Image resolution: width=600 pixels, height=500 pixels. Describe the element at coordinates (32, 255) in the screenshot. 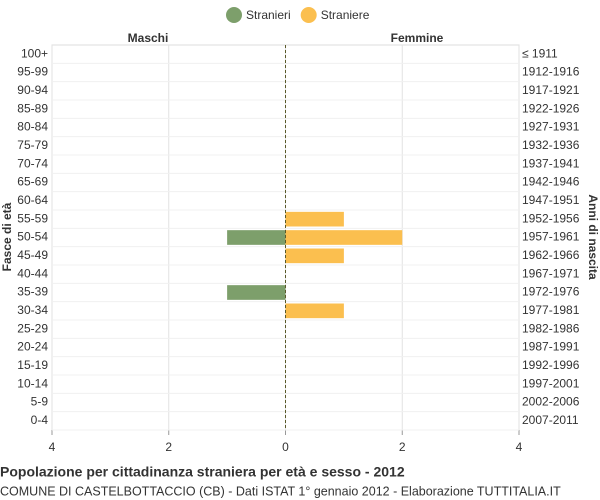

I see `y-tick-label: 45-49` at that location.